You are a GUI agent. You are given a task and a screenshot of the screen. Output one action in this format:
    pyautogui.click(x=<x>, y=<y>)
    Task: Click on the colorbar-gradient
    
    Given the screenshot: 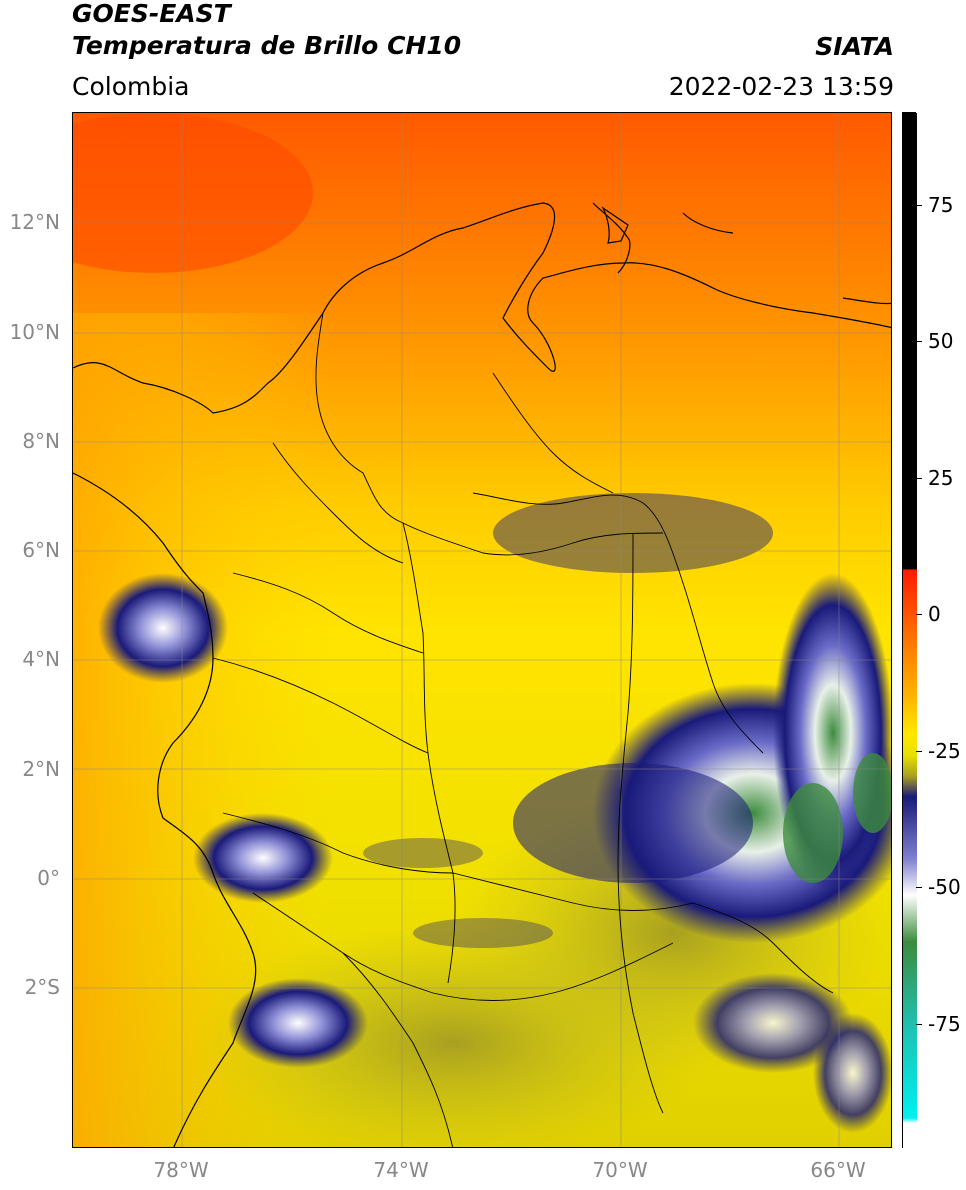 What is the action you would take?
    pyautogui.click(x=910, y=631)
    